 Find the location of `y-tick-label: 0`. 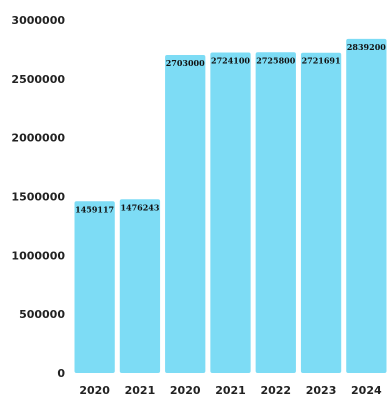

y-tick-label: 0 is located at coordinates (61, 373).